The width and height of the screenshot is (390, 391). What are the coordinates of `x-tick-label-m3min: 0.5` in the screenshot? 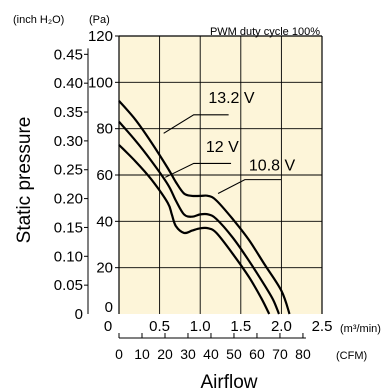 It's located at (159, 326).